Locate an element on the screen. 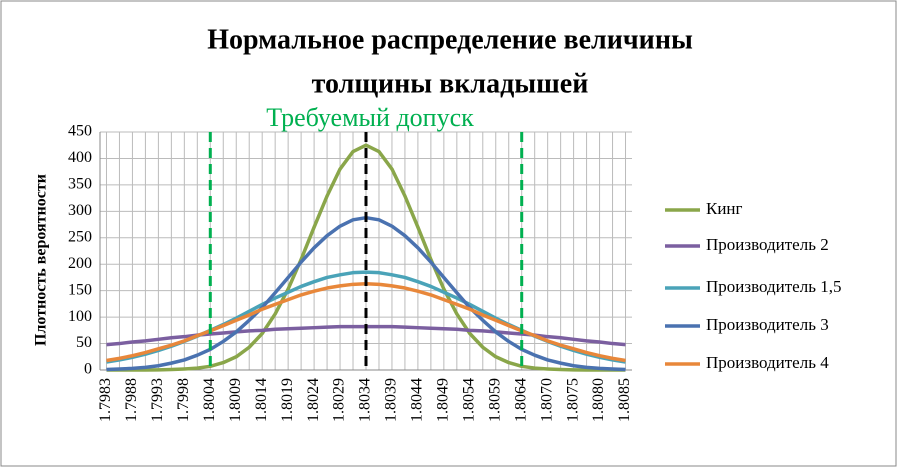 The image size is (897, 467). x-tick-label: 1.7983 is located at coordinates (105, 400).